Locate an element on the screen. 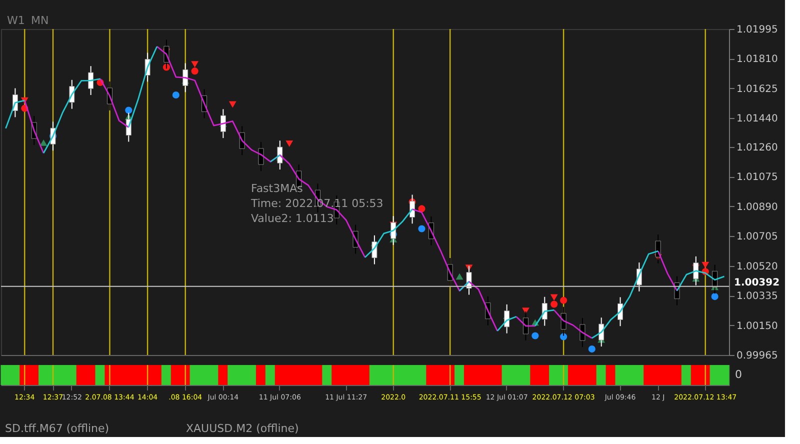  text: SD.tff.M67 (offline) is located at coordinates (57, 428).